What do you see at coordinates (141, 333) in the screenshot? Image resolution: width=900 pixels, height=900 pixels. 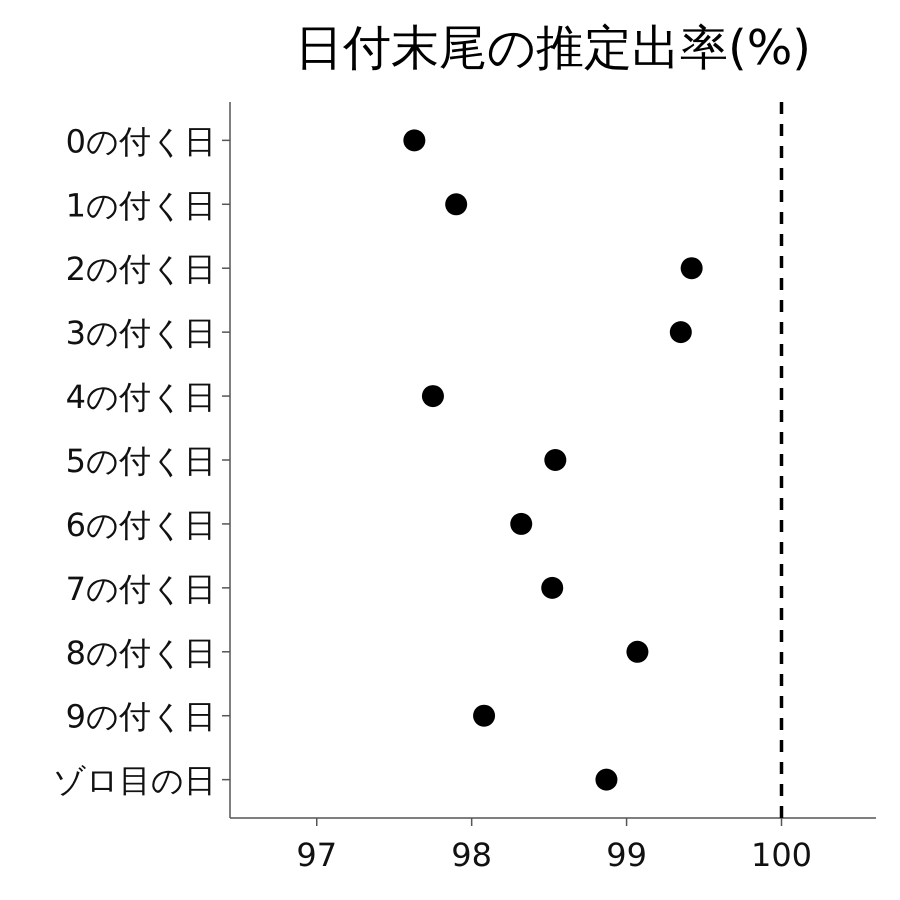 I see `y-tick-label: 3の付く日` at bounding box center [141, 333].